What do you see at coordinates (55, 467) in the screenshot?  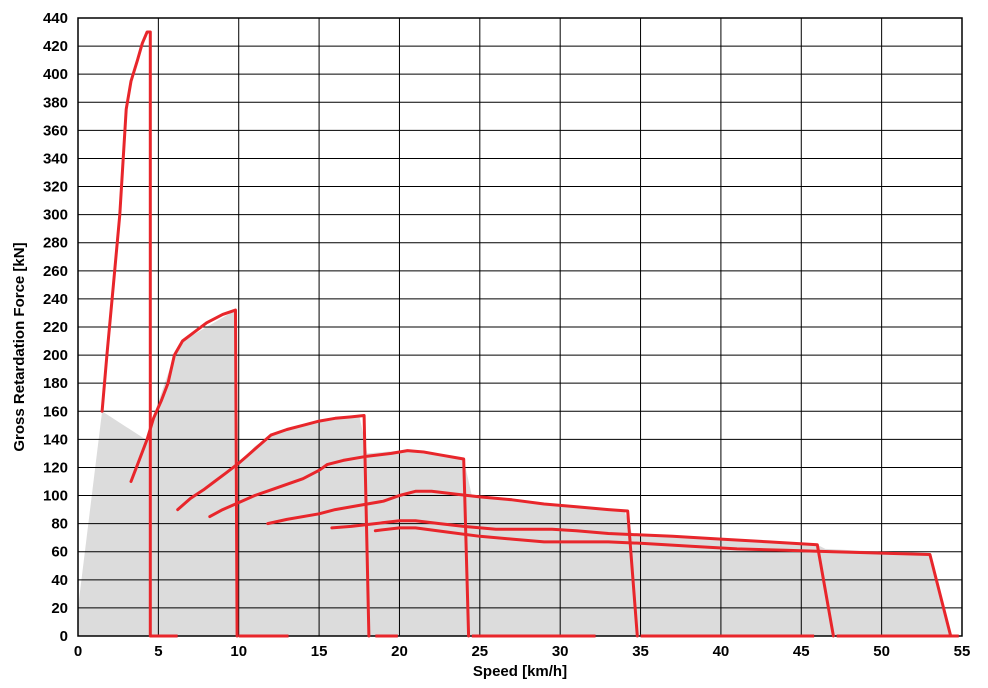 I see `y-tick-label: 120` at bounding box center [55, 467].